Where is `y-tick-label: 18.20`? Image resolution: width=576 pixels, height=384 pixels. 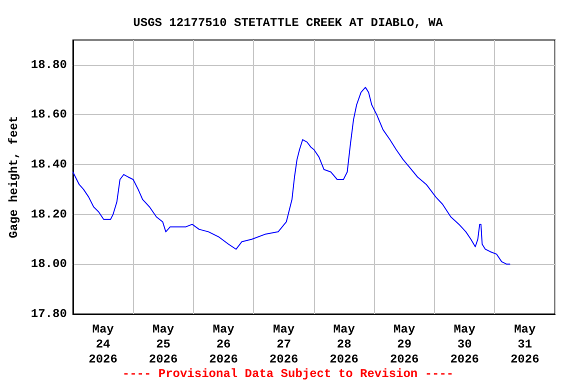 y-tick-label: 18.20 is located at coordinates (48, 214).